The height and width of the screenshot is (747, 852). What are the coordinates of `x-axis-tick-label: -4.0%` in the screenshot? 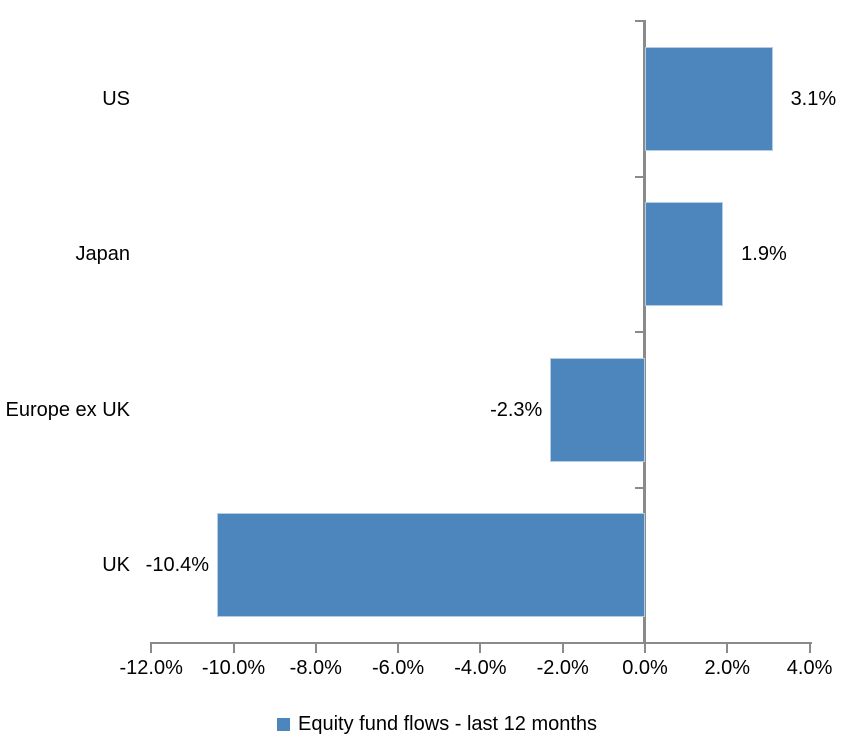 It's located at (480, 668).